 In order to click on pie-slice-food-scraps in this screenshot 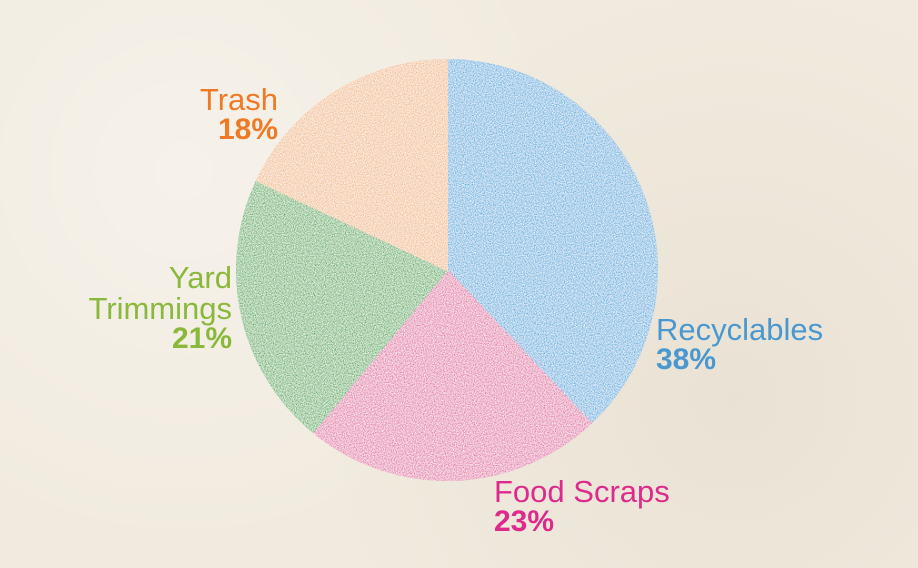, I will do `click(452, 375)`.